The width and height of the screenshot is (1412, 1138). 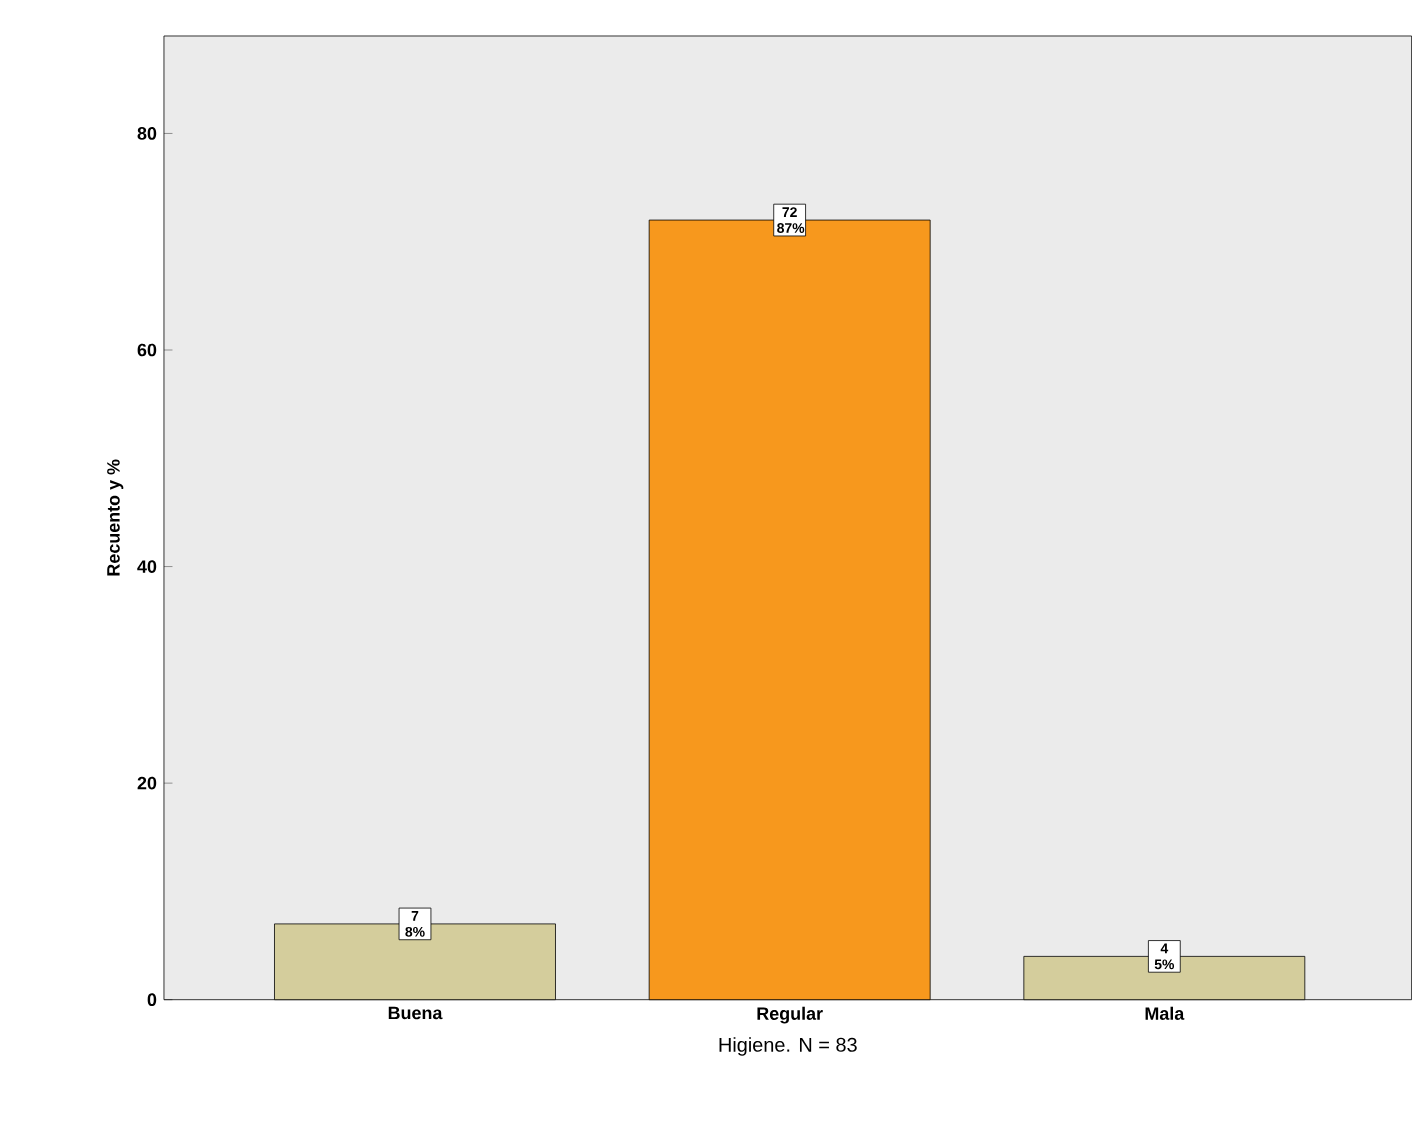 I want to click on y-tick-label: 80, so click(x=147, y=133).